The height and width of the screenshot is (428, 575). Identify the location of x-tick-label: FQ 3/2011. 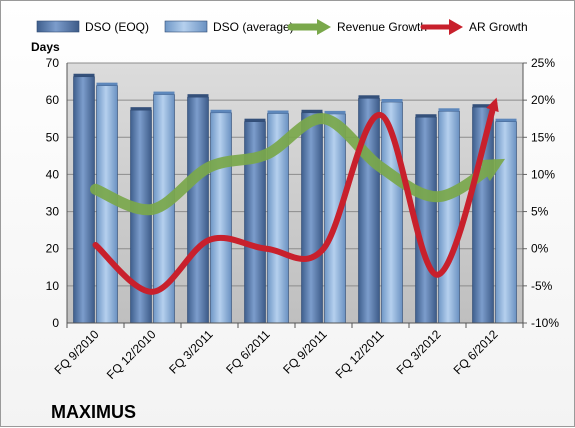
(191, 352).